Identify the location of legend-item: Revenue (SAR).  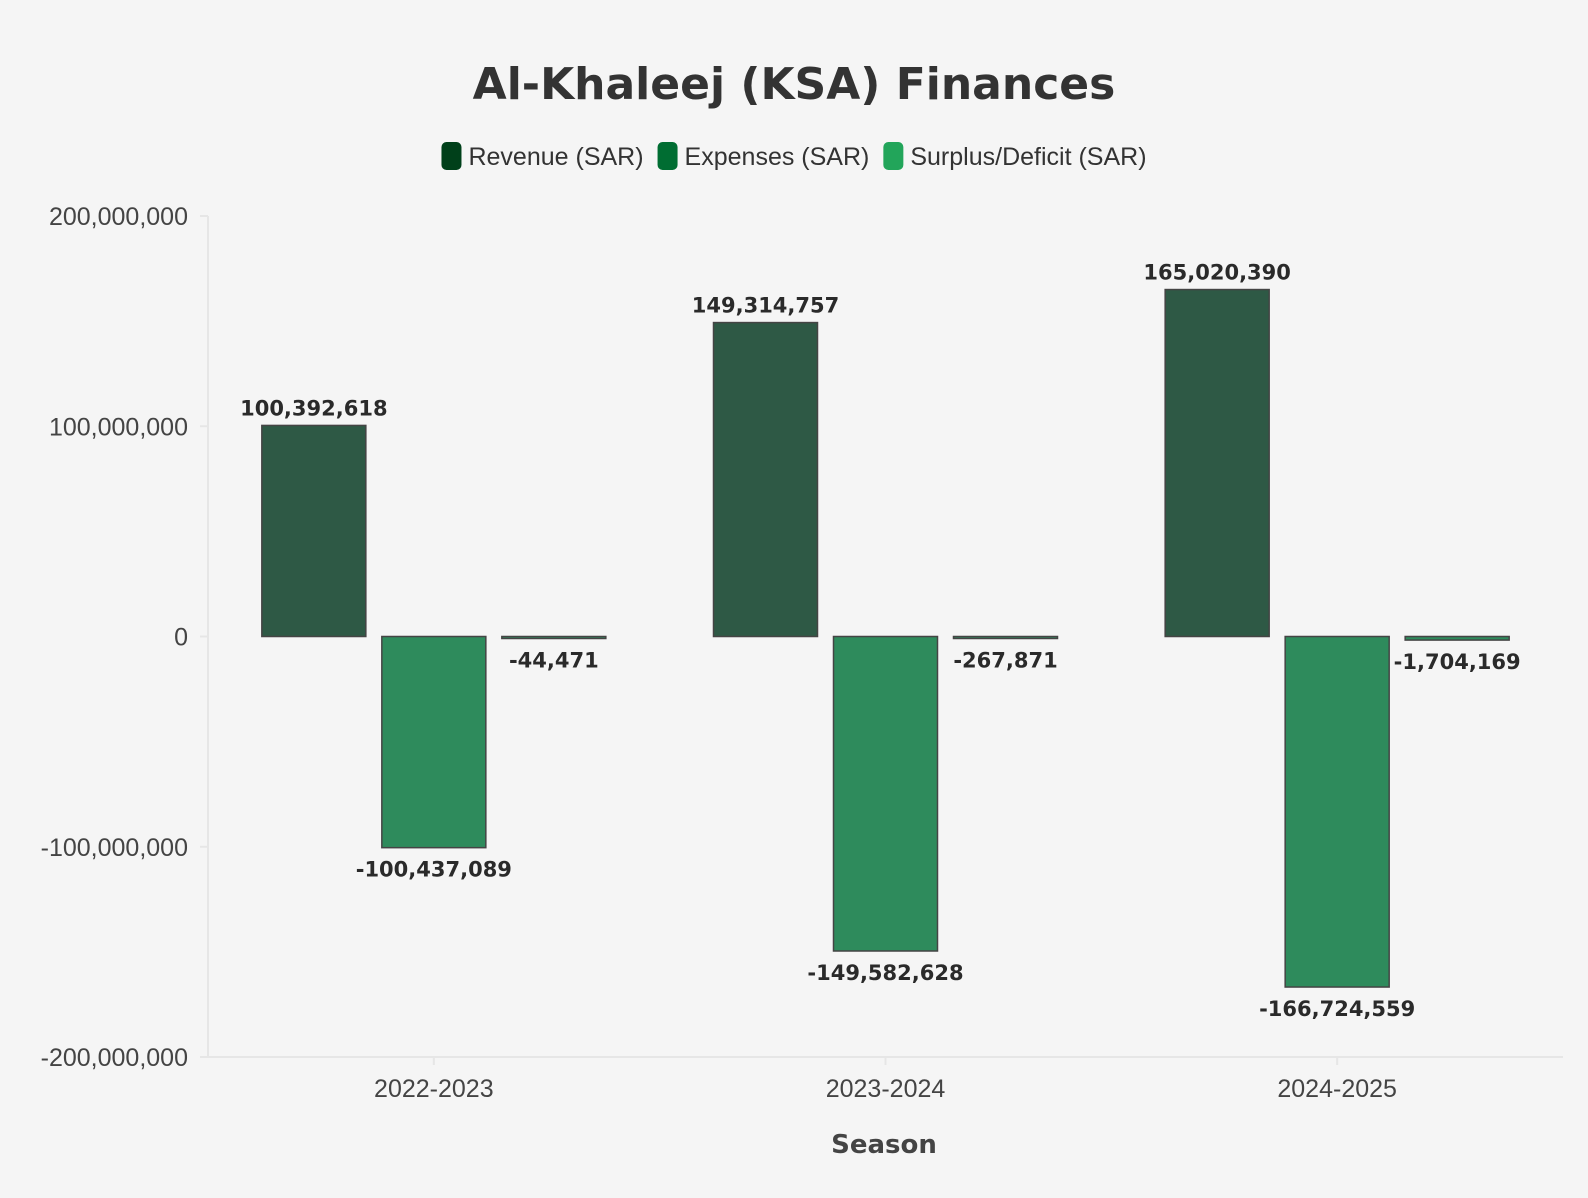
(542, 156).